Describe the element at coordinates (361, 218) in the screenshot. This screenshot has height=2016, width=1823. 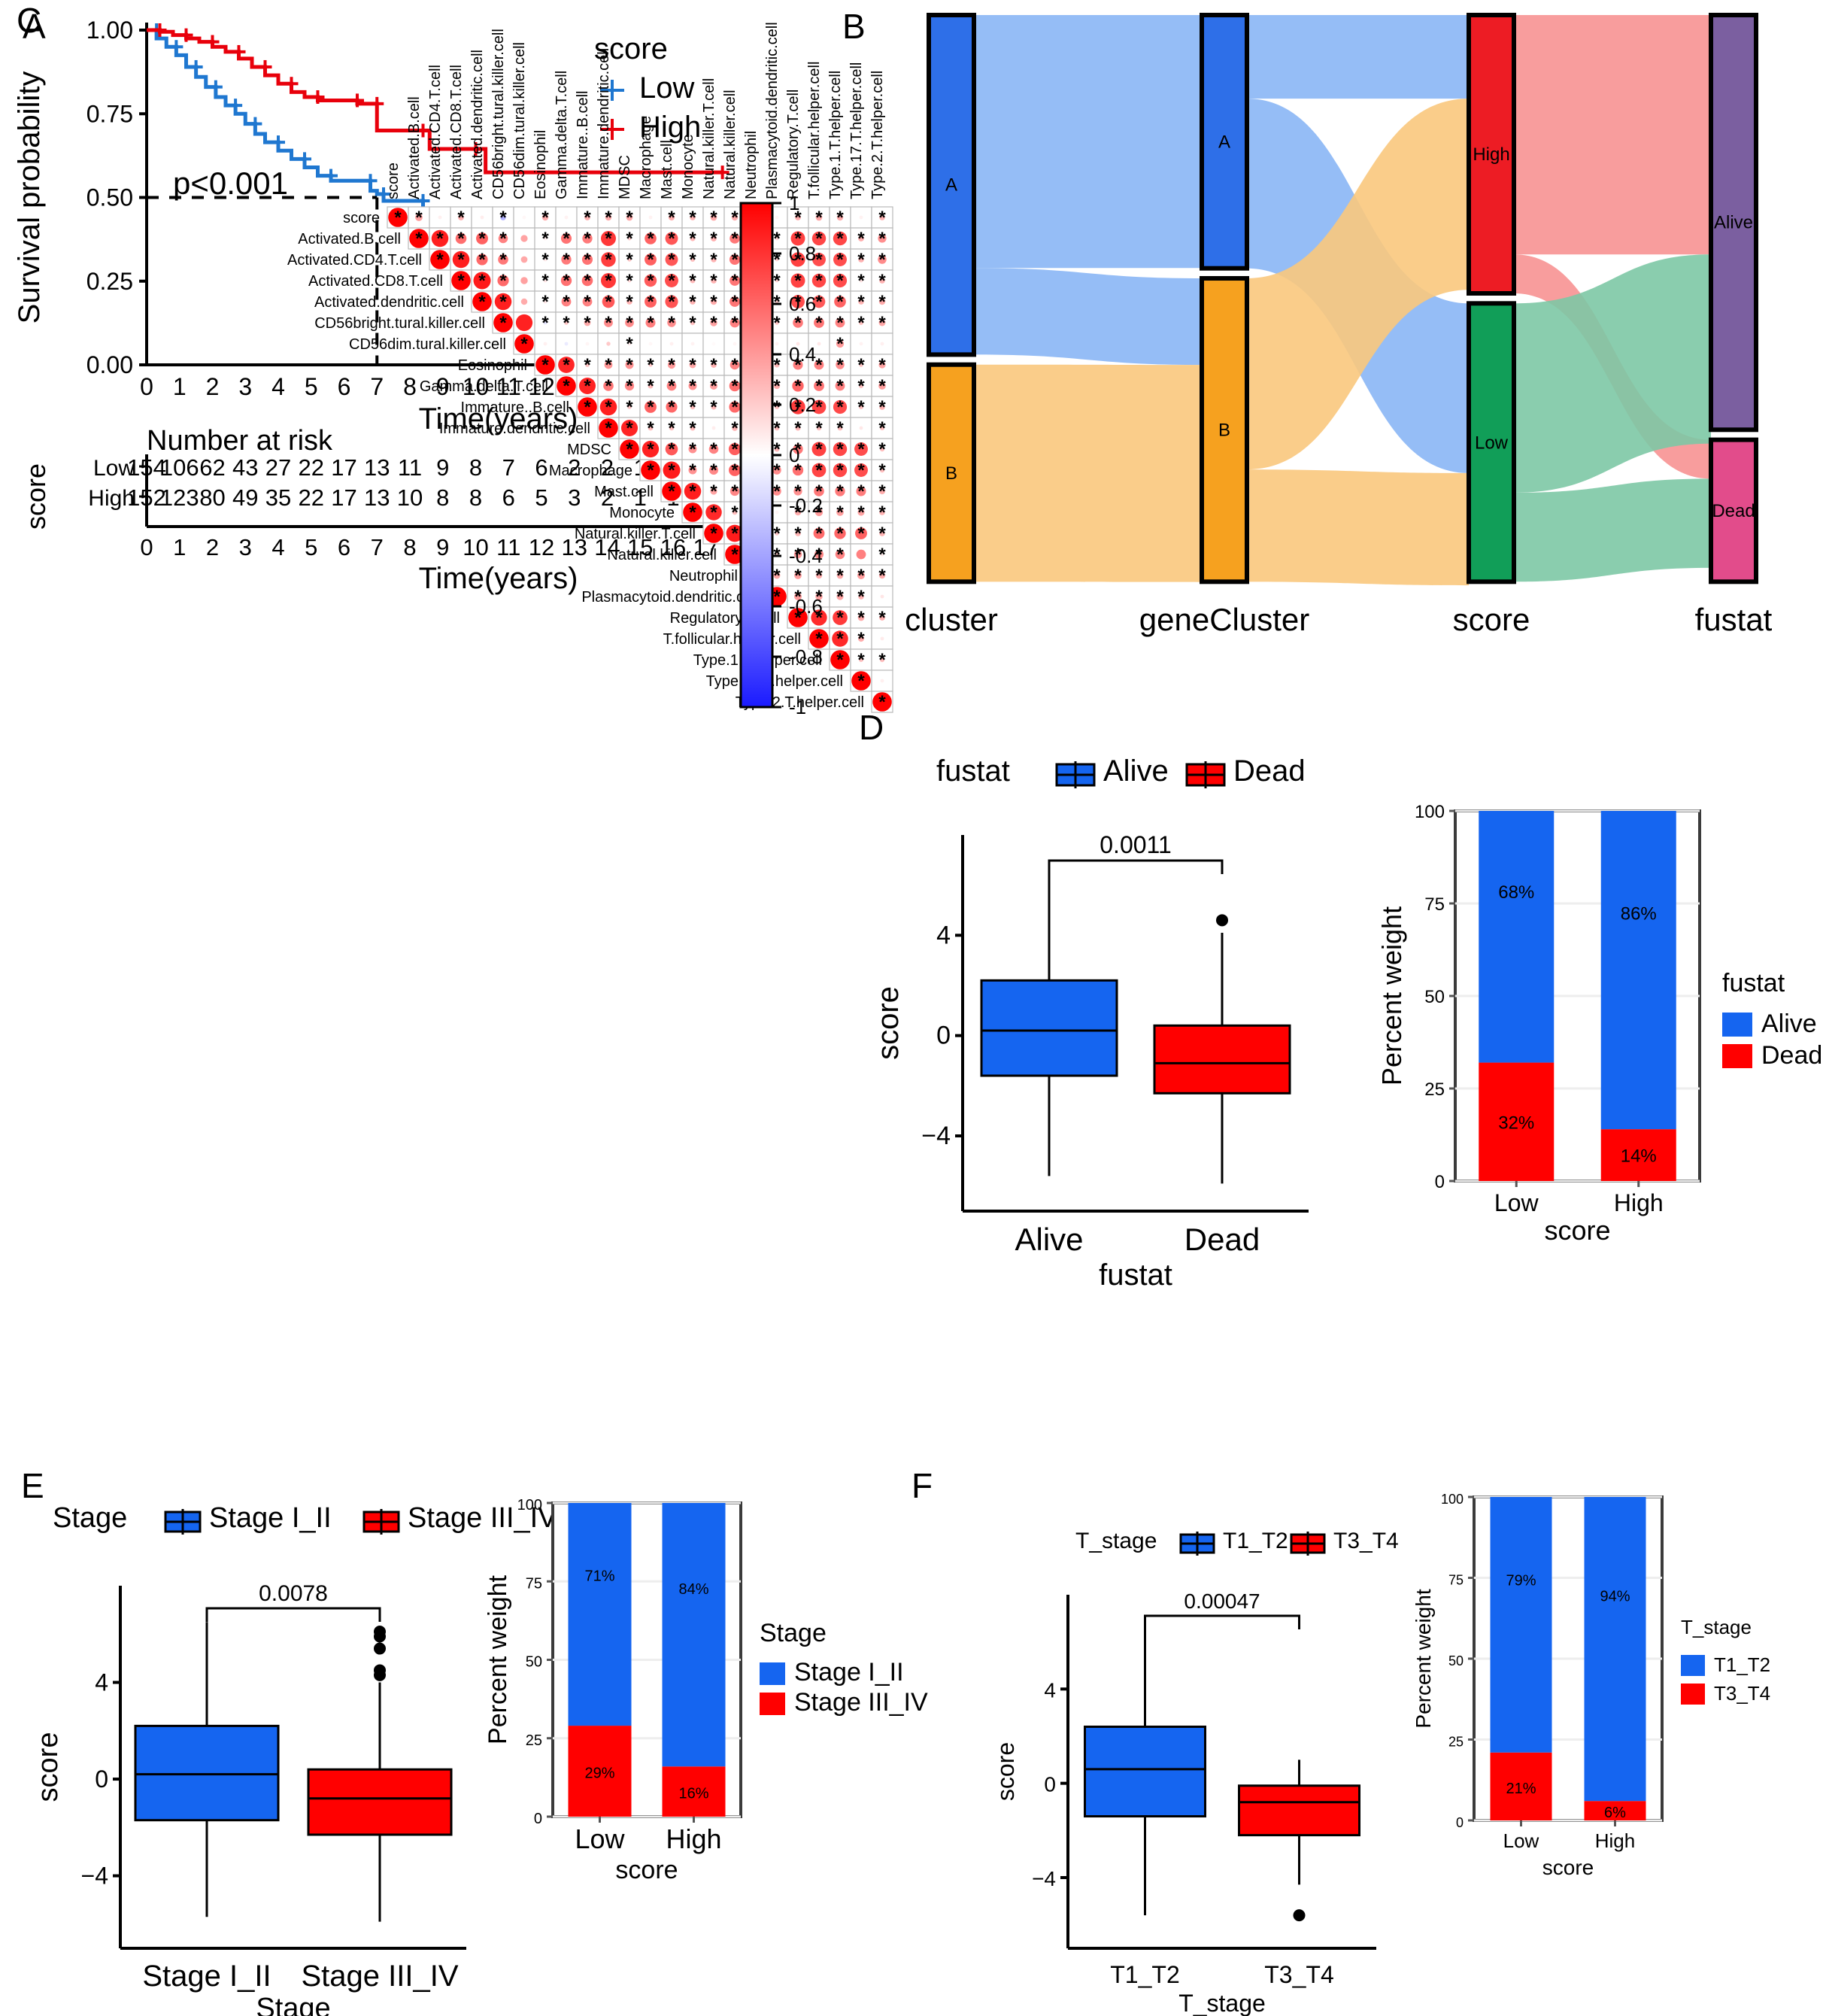
I see `corr-row-label: score` at that location.